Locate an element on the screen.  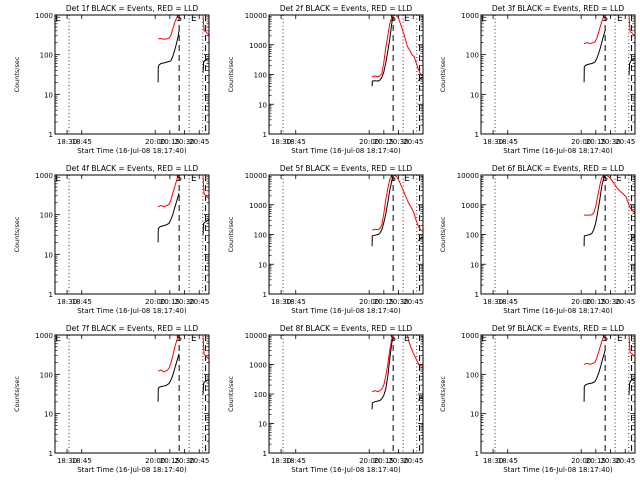
panel-title: Det 4f BLACK = Events, RED = LLD is located at coordinates (132, 168).